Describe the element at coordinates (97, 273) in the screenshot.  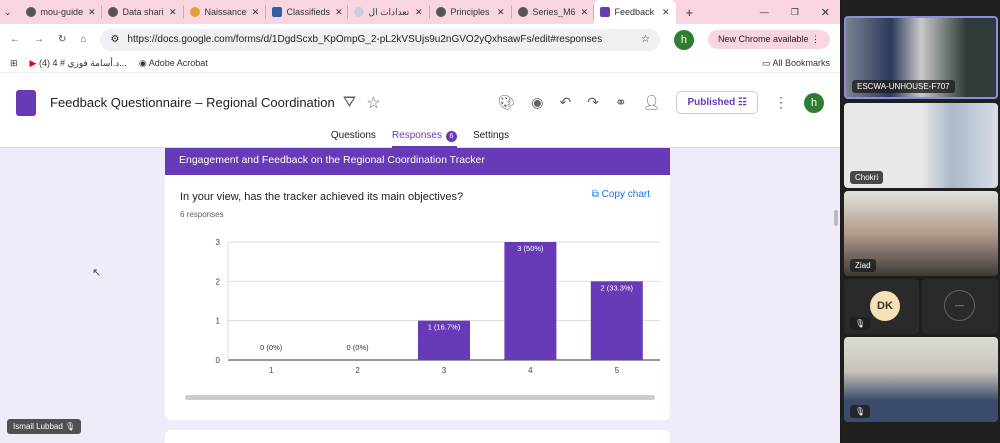
I see `mouse-cursor-icon: ↖` at that location.